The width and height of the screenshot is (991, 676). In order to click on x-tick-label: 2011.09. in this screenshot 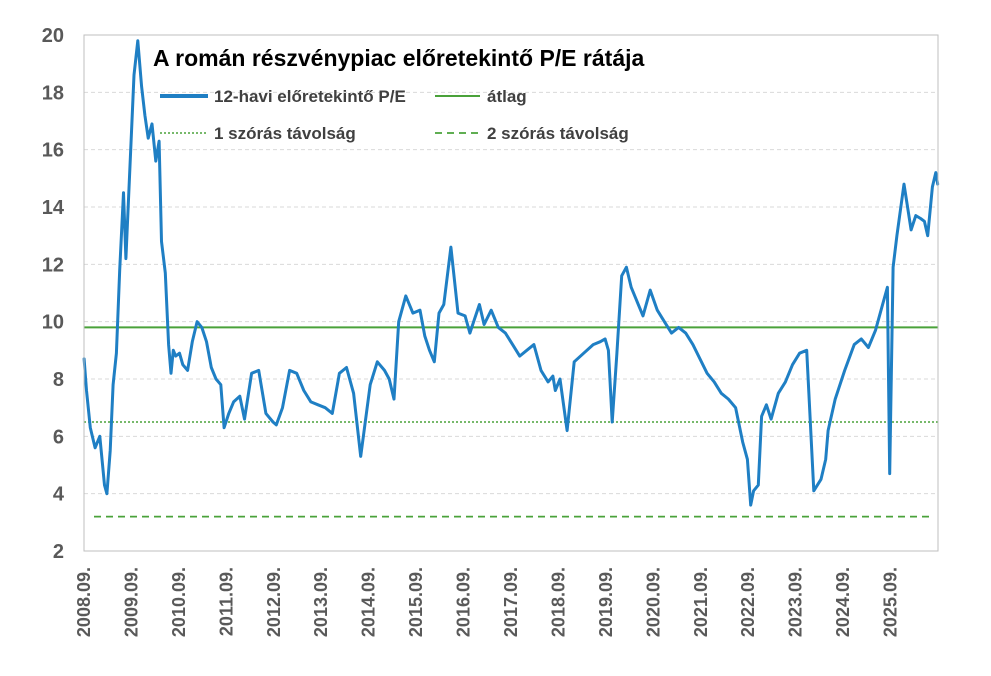, I will do `click(226, 601)`.